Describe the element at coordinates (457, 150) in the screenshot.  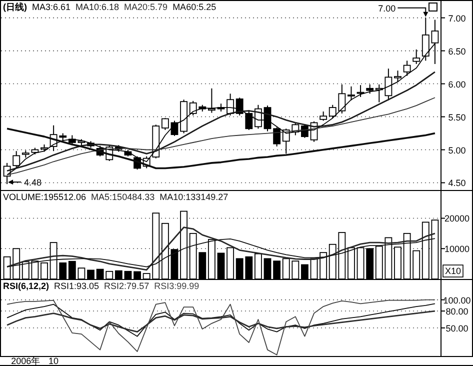
I see `y-tick-label: 5.00` at that location.